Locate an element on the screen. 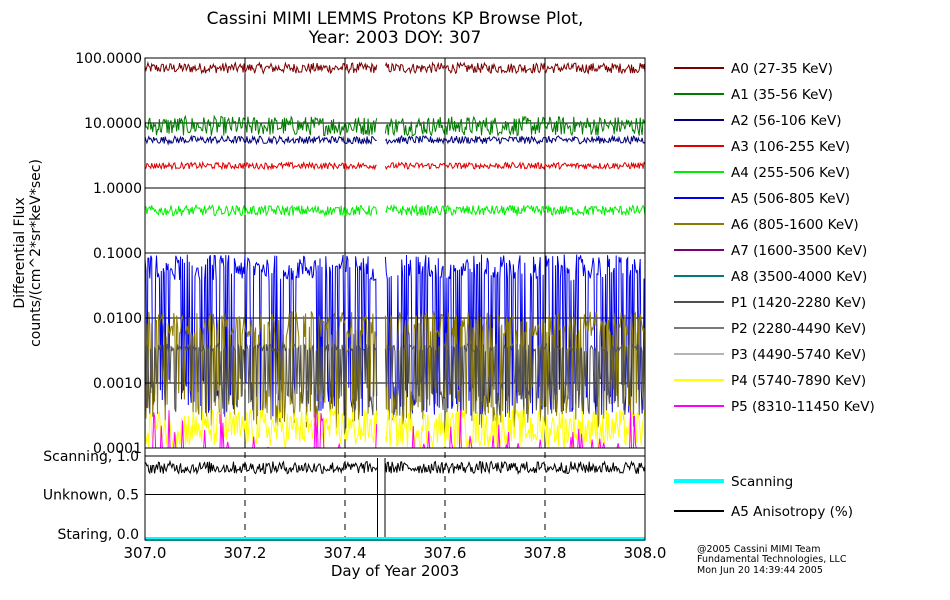  flux-ytick-label: 0.0001 is located at coordinates (117, 449).